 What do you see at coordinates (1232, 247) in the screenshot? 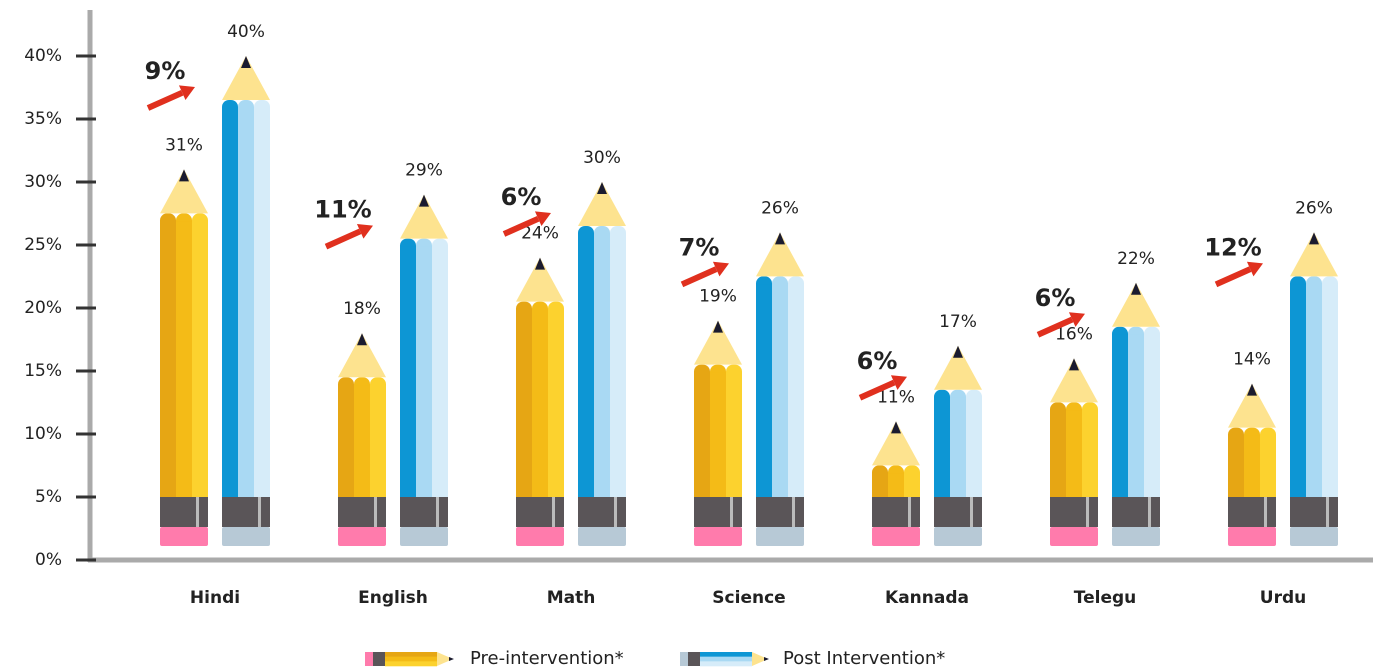
I see `increase-label: 12%` at bounding box center [1232, 247].